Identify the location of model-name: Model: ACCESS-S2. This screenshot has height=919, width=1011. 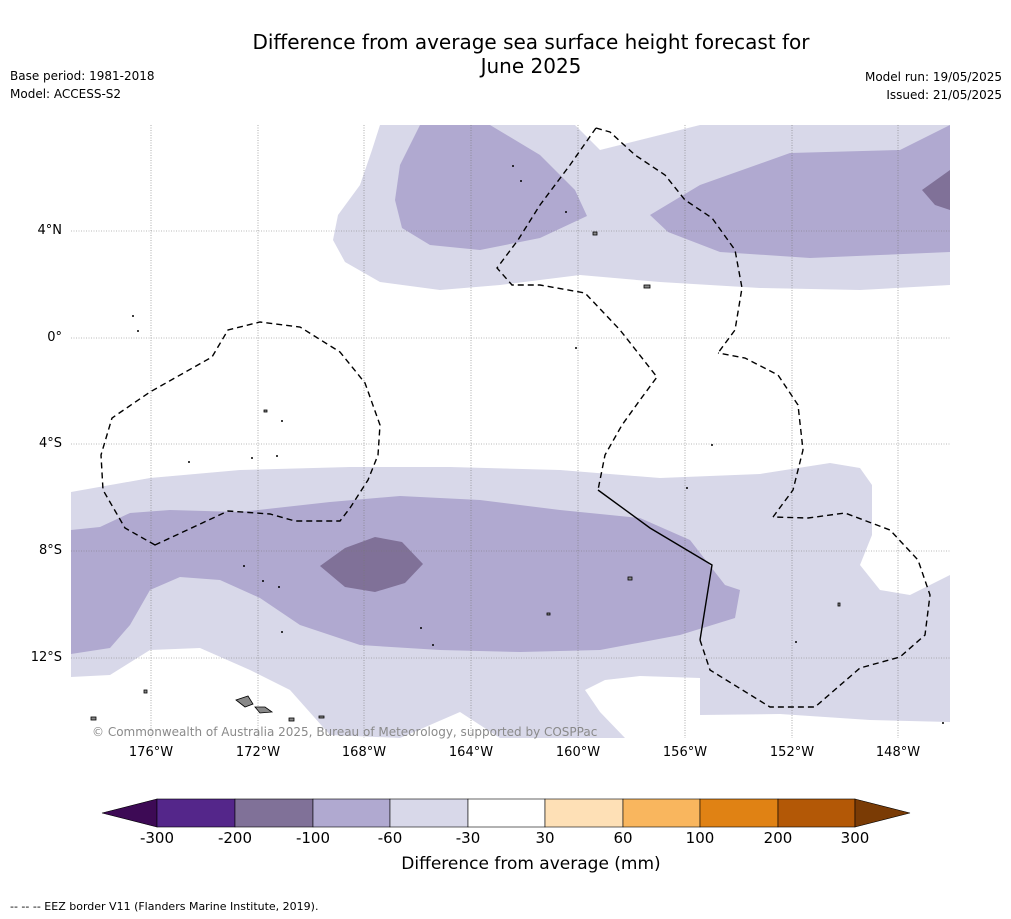
(66, 94).